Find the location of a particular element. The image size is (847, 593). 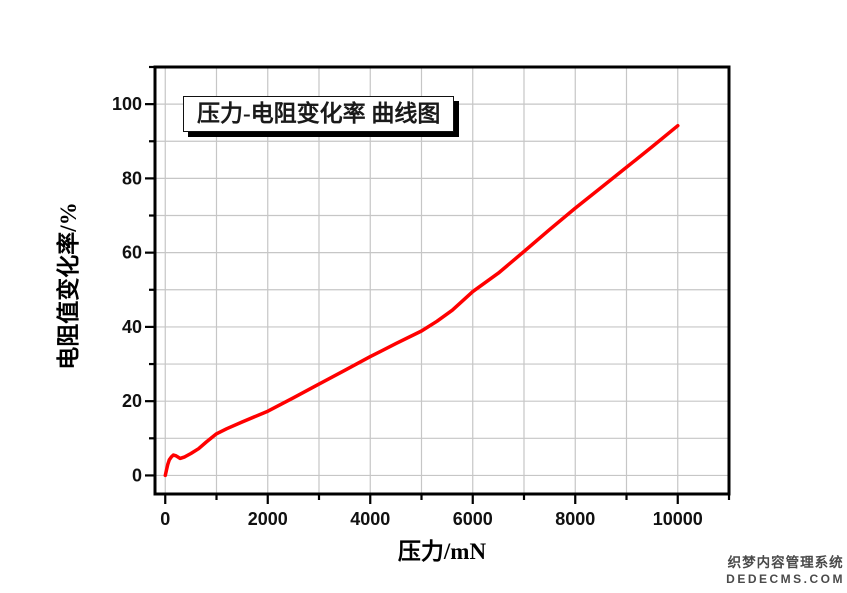

y-tick-label: 20 is located at coordinates (132, 401).